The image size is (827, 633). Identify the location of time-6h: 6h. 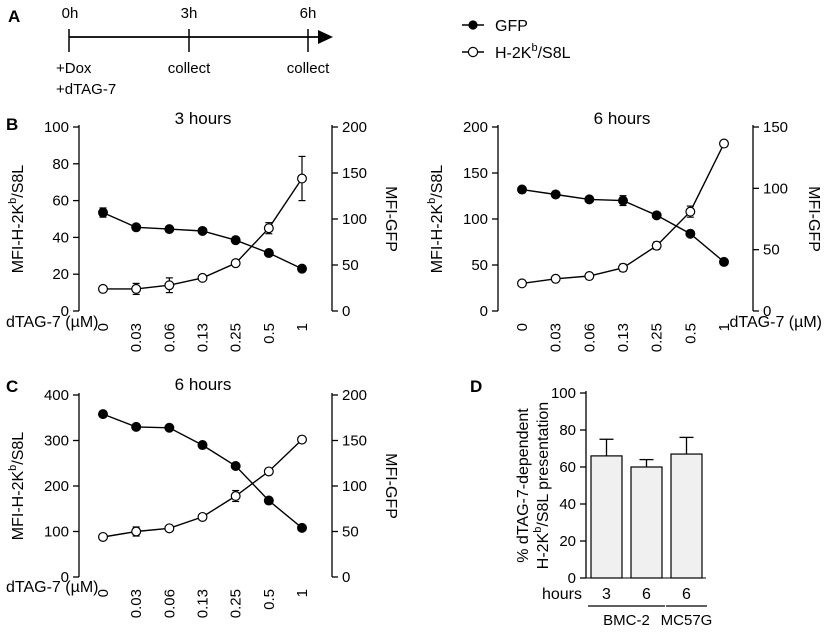
(308, 13).